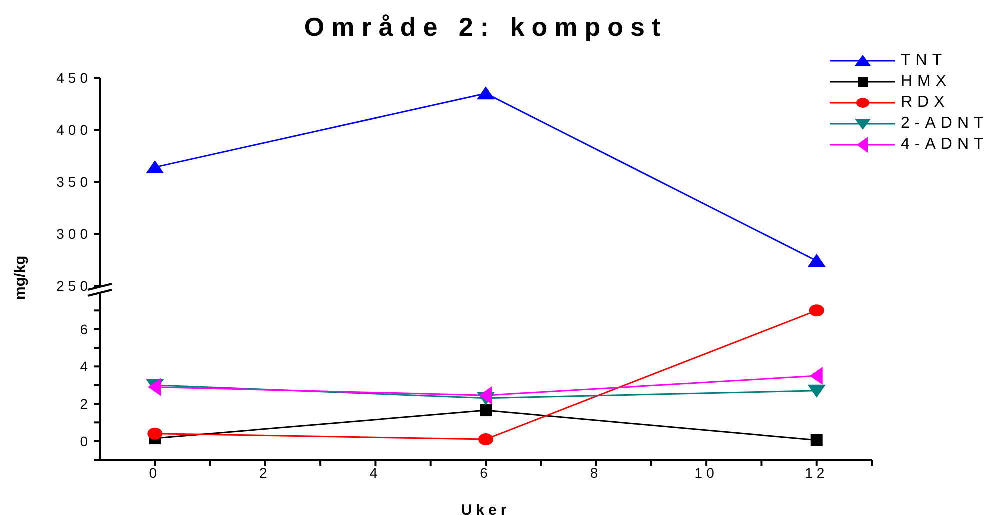 The height and width of the screenshot is (515, 998). Describe the element at coordinates (74, 182) in the screenshot. I see `y-tick-label: 350` at that location.